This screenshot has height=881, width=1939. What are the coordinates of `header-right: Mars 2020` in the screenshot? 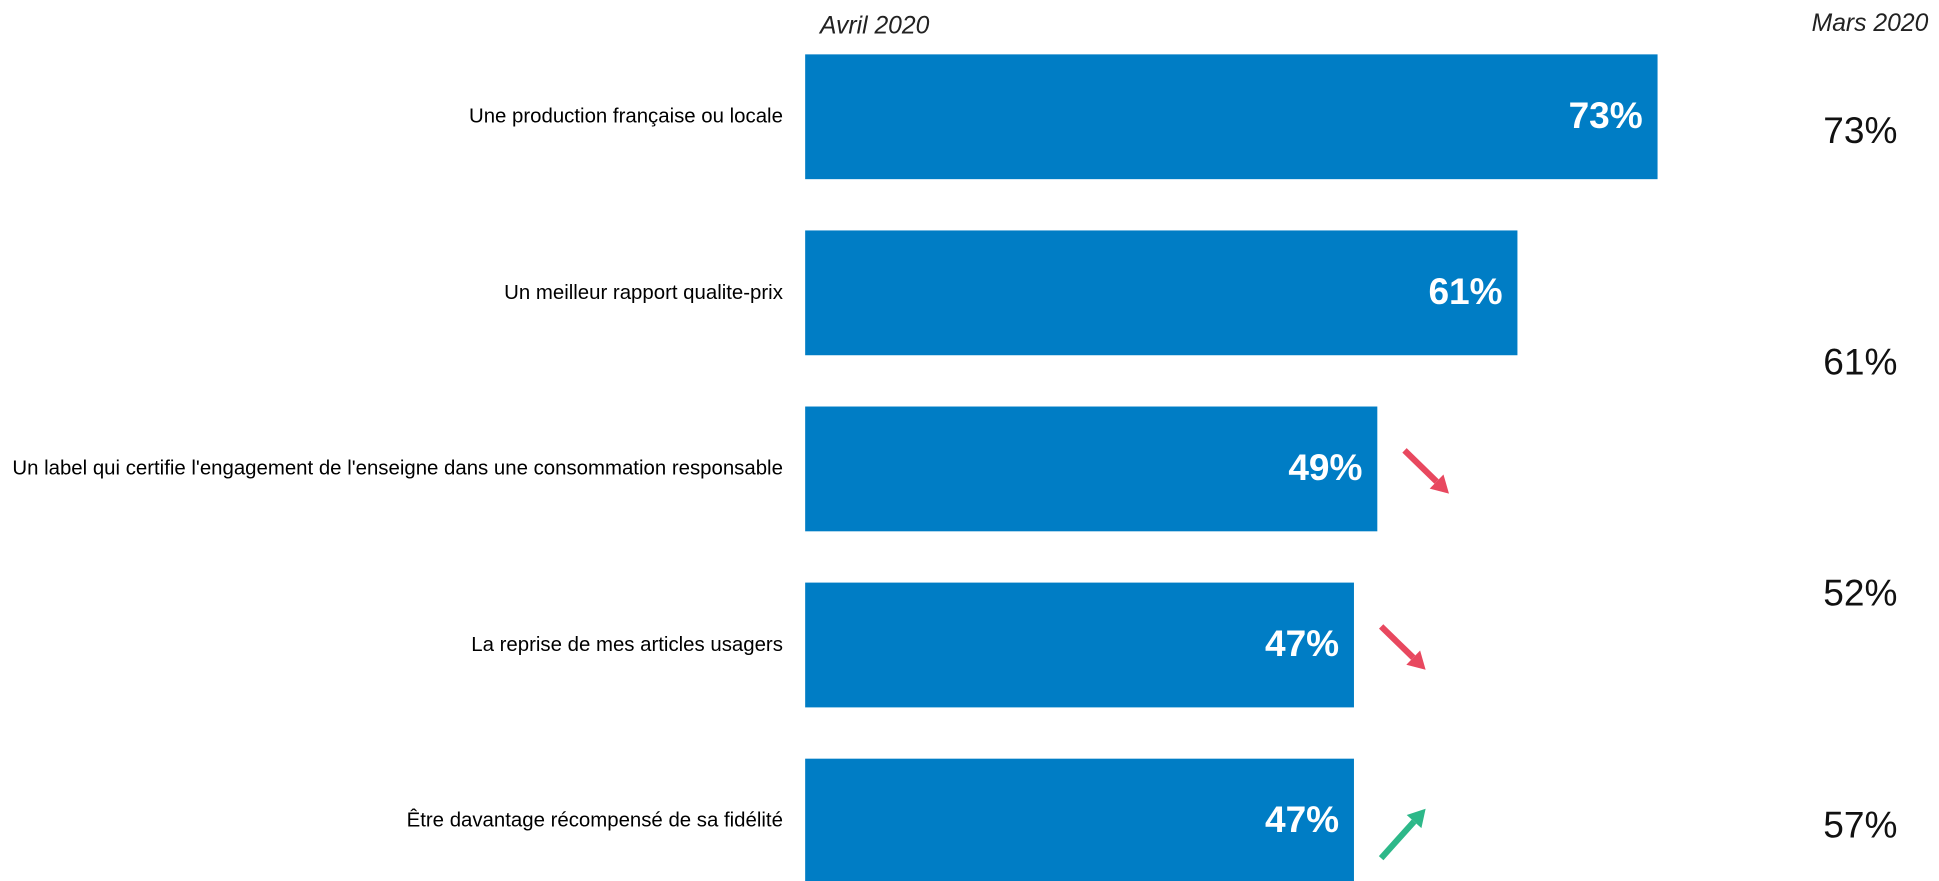 It's located at (1870, 23).